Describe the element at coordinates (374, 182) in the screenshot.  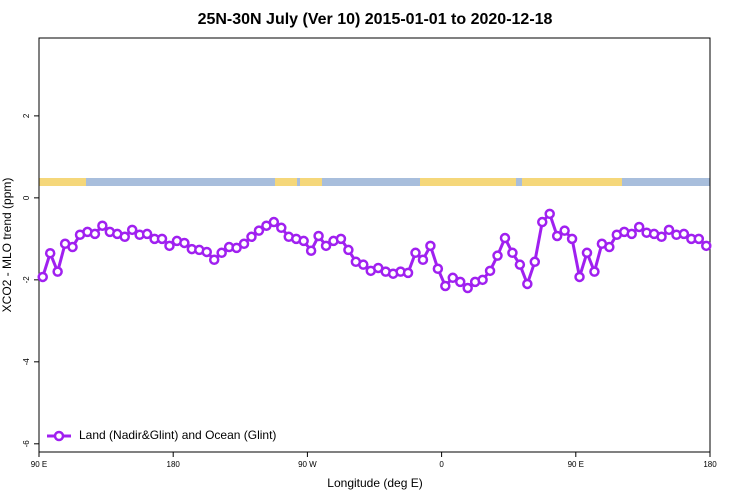
I see `land-ocean-strip` at that location.